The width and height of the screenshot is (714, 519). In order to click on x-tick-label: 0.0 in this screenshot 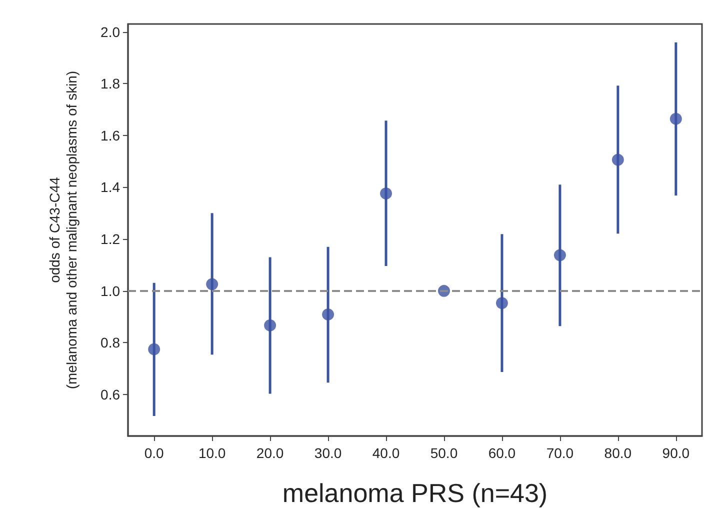, I will do `click(154, 453)`.